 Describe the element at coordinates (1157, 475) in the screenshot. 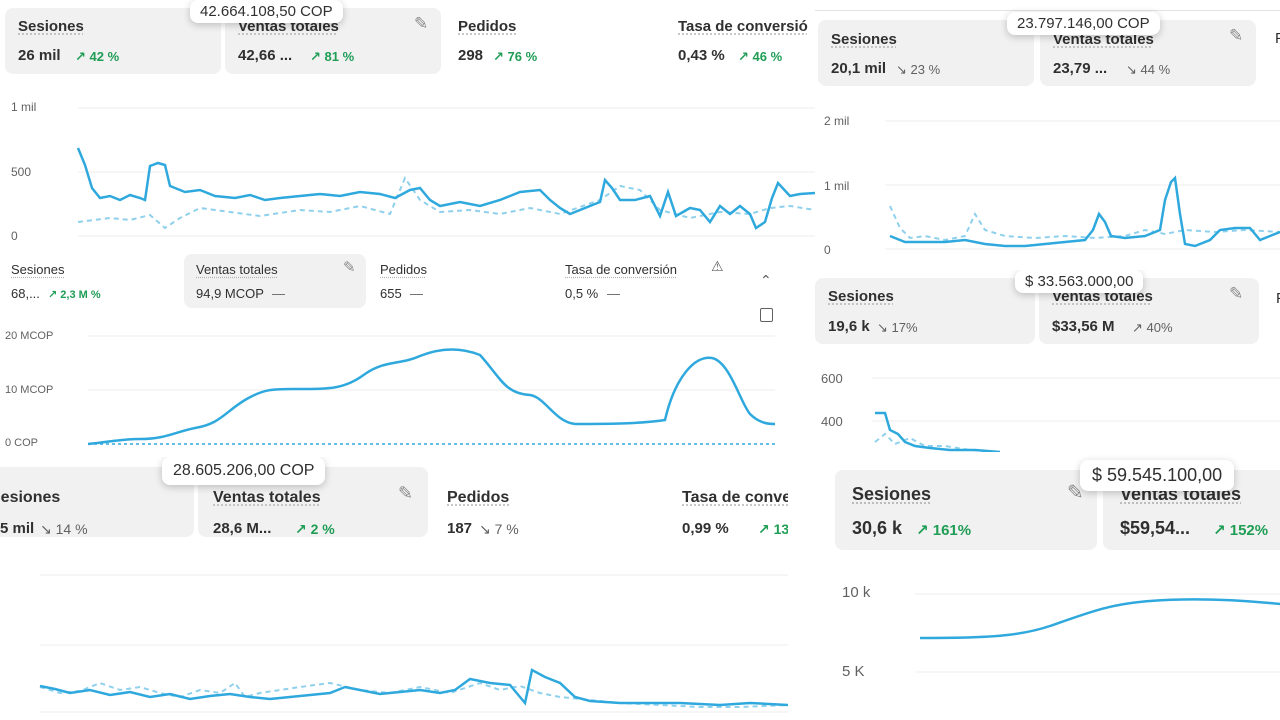

I see `sales-tooltip: $ 59.545.100,00` at that location.